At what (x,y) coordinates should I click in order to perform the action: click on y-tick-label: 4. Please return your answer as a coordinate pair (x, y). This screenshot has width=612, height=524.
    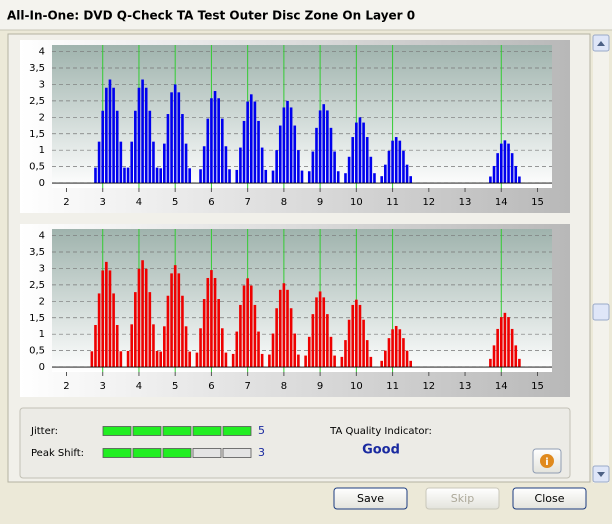
    Looking at the image, I should click on (42, 52).